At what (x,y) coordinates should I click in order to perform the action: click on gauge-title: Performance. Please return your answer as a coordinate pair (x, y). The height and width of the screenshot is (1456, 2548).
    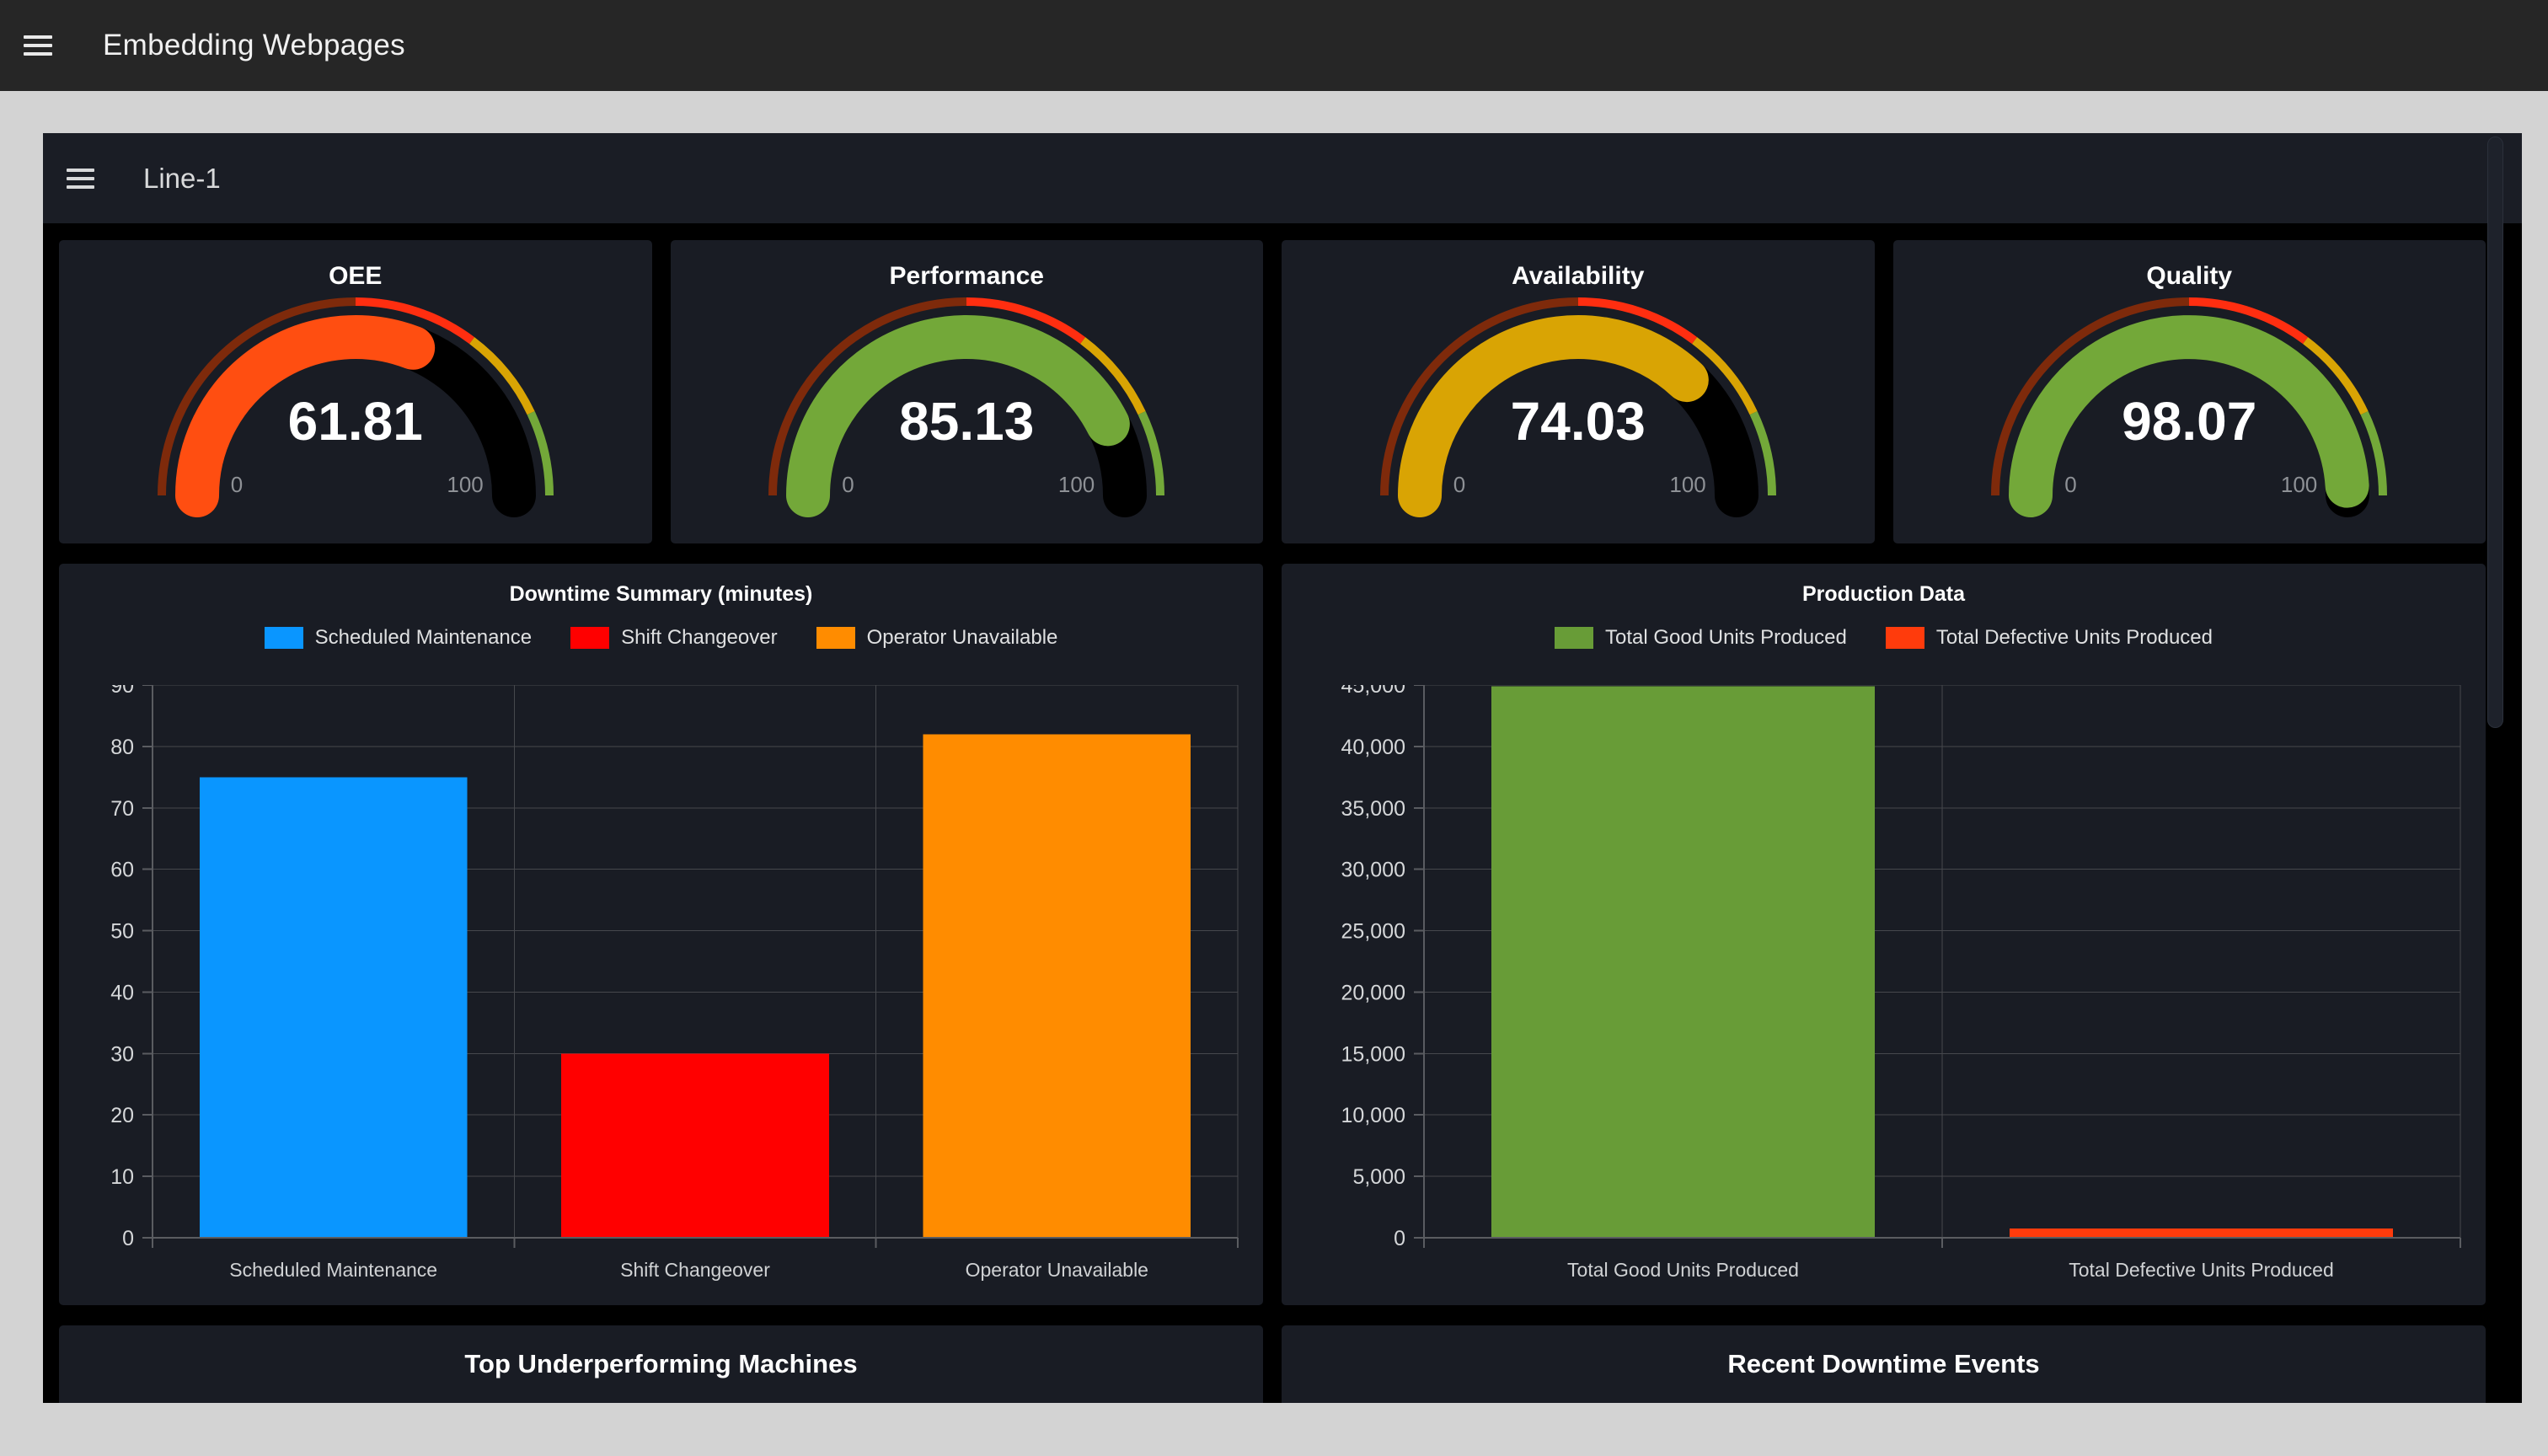
    Looking at the image, I should click on (966, 276).